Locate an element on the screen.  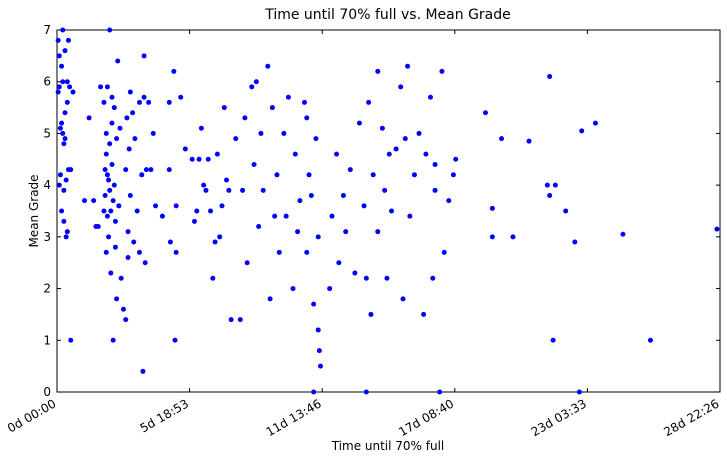
y-tick-label: 1 is located at coordinates (47, 340).